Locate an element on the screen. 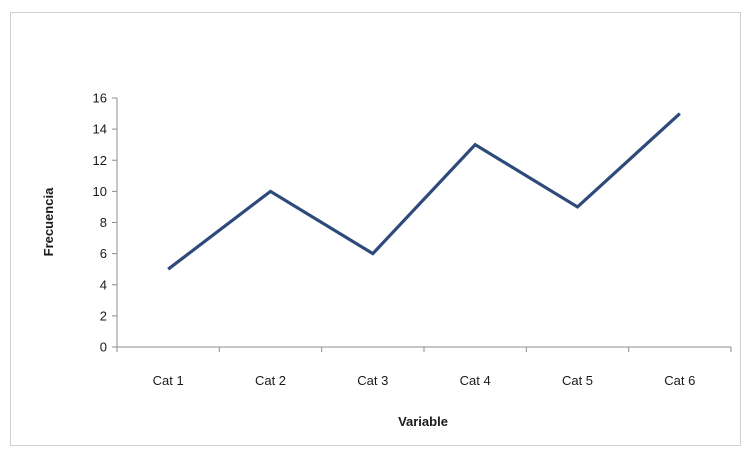 The height and width of the screenshot is (451, 747). x-tick-label: Cat 1 is located at coordinates (168, 380).